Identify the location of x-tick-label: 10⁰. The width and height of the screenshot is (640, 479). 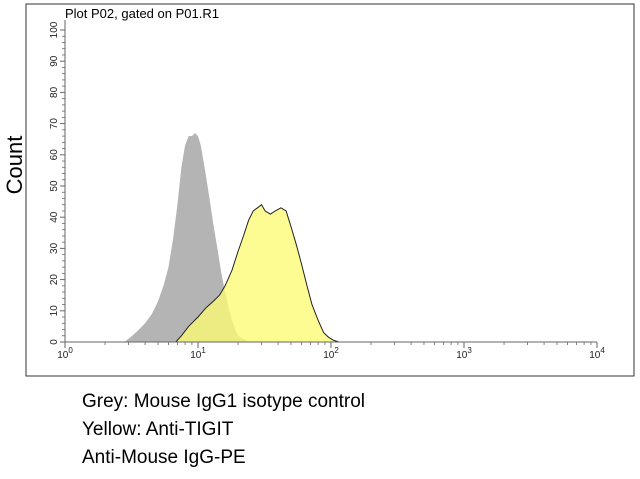
(65, 353).